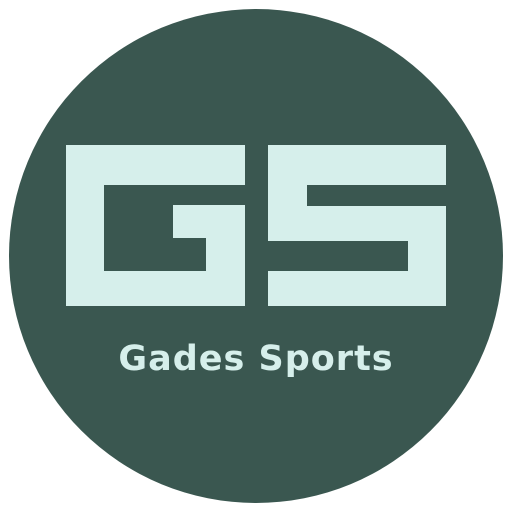  What do you see at coordinates (256, 359) in the screenshot?
I see `brand-name: Gades Sports` at bounding box center [256, 359].